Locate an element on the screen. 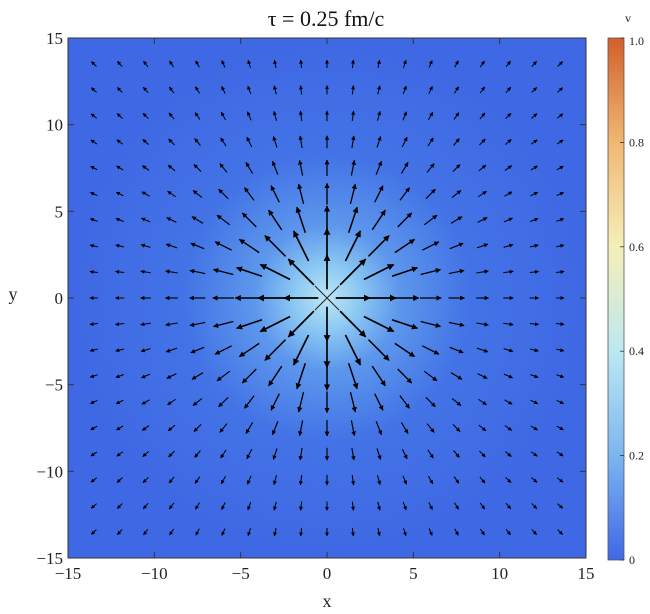 Image resolution: width=650 pixels, height=614 pixels. colorbar-tick-label: 0.8 is located at coordinates (636, 142).